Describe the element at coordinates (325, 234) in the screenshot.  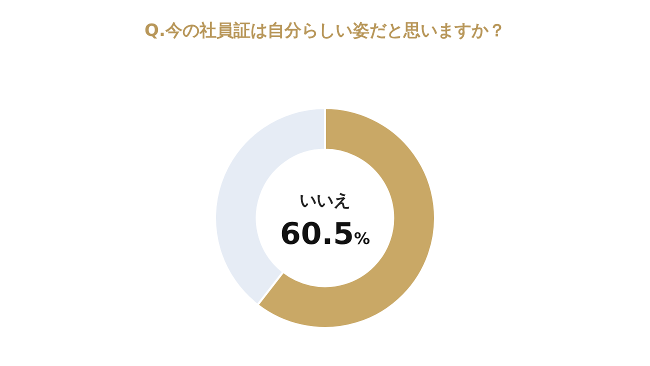
I see `data-label: 60.5%` at that location.